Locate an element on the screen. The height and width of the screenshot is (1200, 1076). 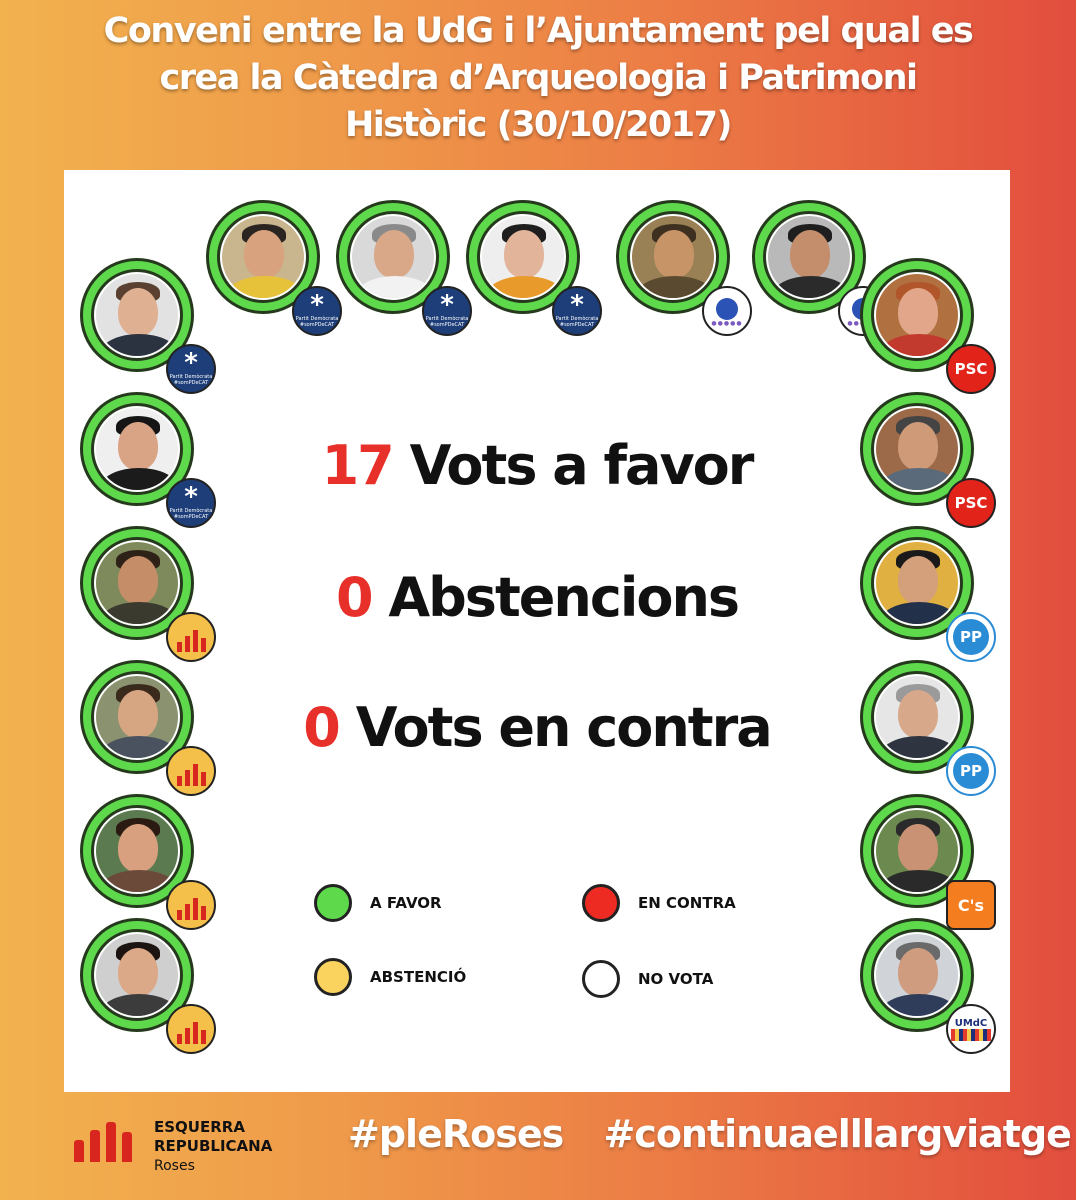
red-dot-icon is located at coordinates (601, 903).